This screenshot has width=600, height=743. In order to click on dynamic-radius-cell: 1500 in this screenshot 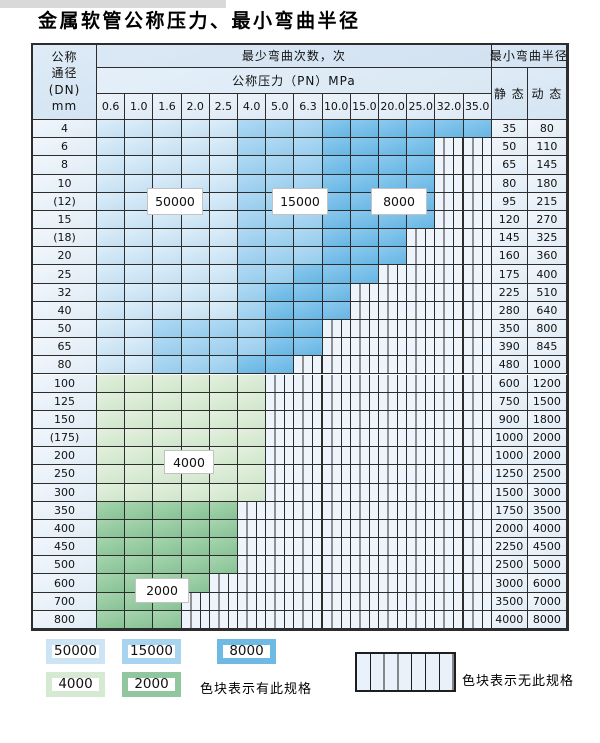, I will do `click(547, 401)`.